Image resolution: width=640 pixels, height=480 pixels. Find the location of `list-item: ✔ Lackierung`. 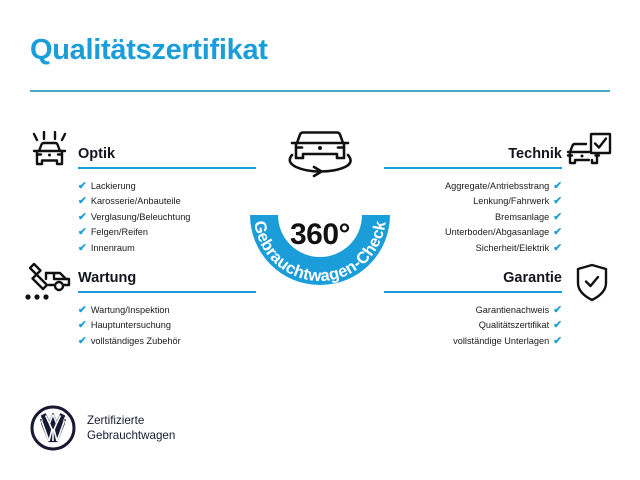

list-item: ✔ Lackierung is located at coordinates (167, 186).